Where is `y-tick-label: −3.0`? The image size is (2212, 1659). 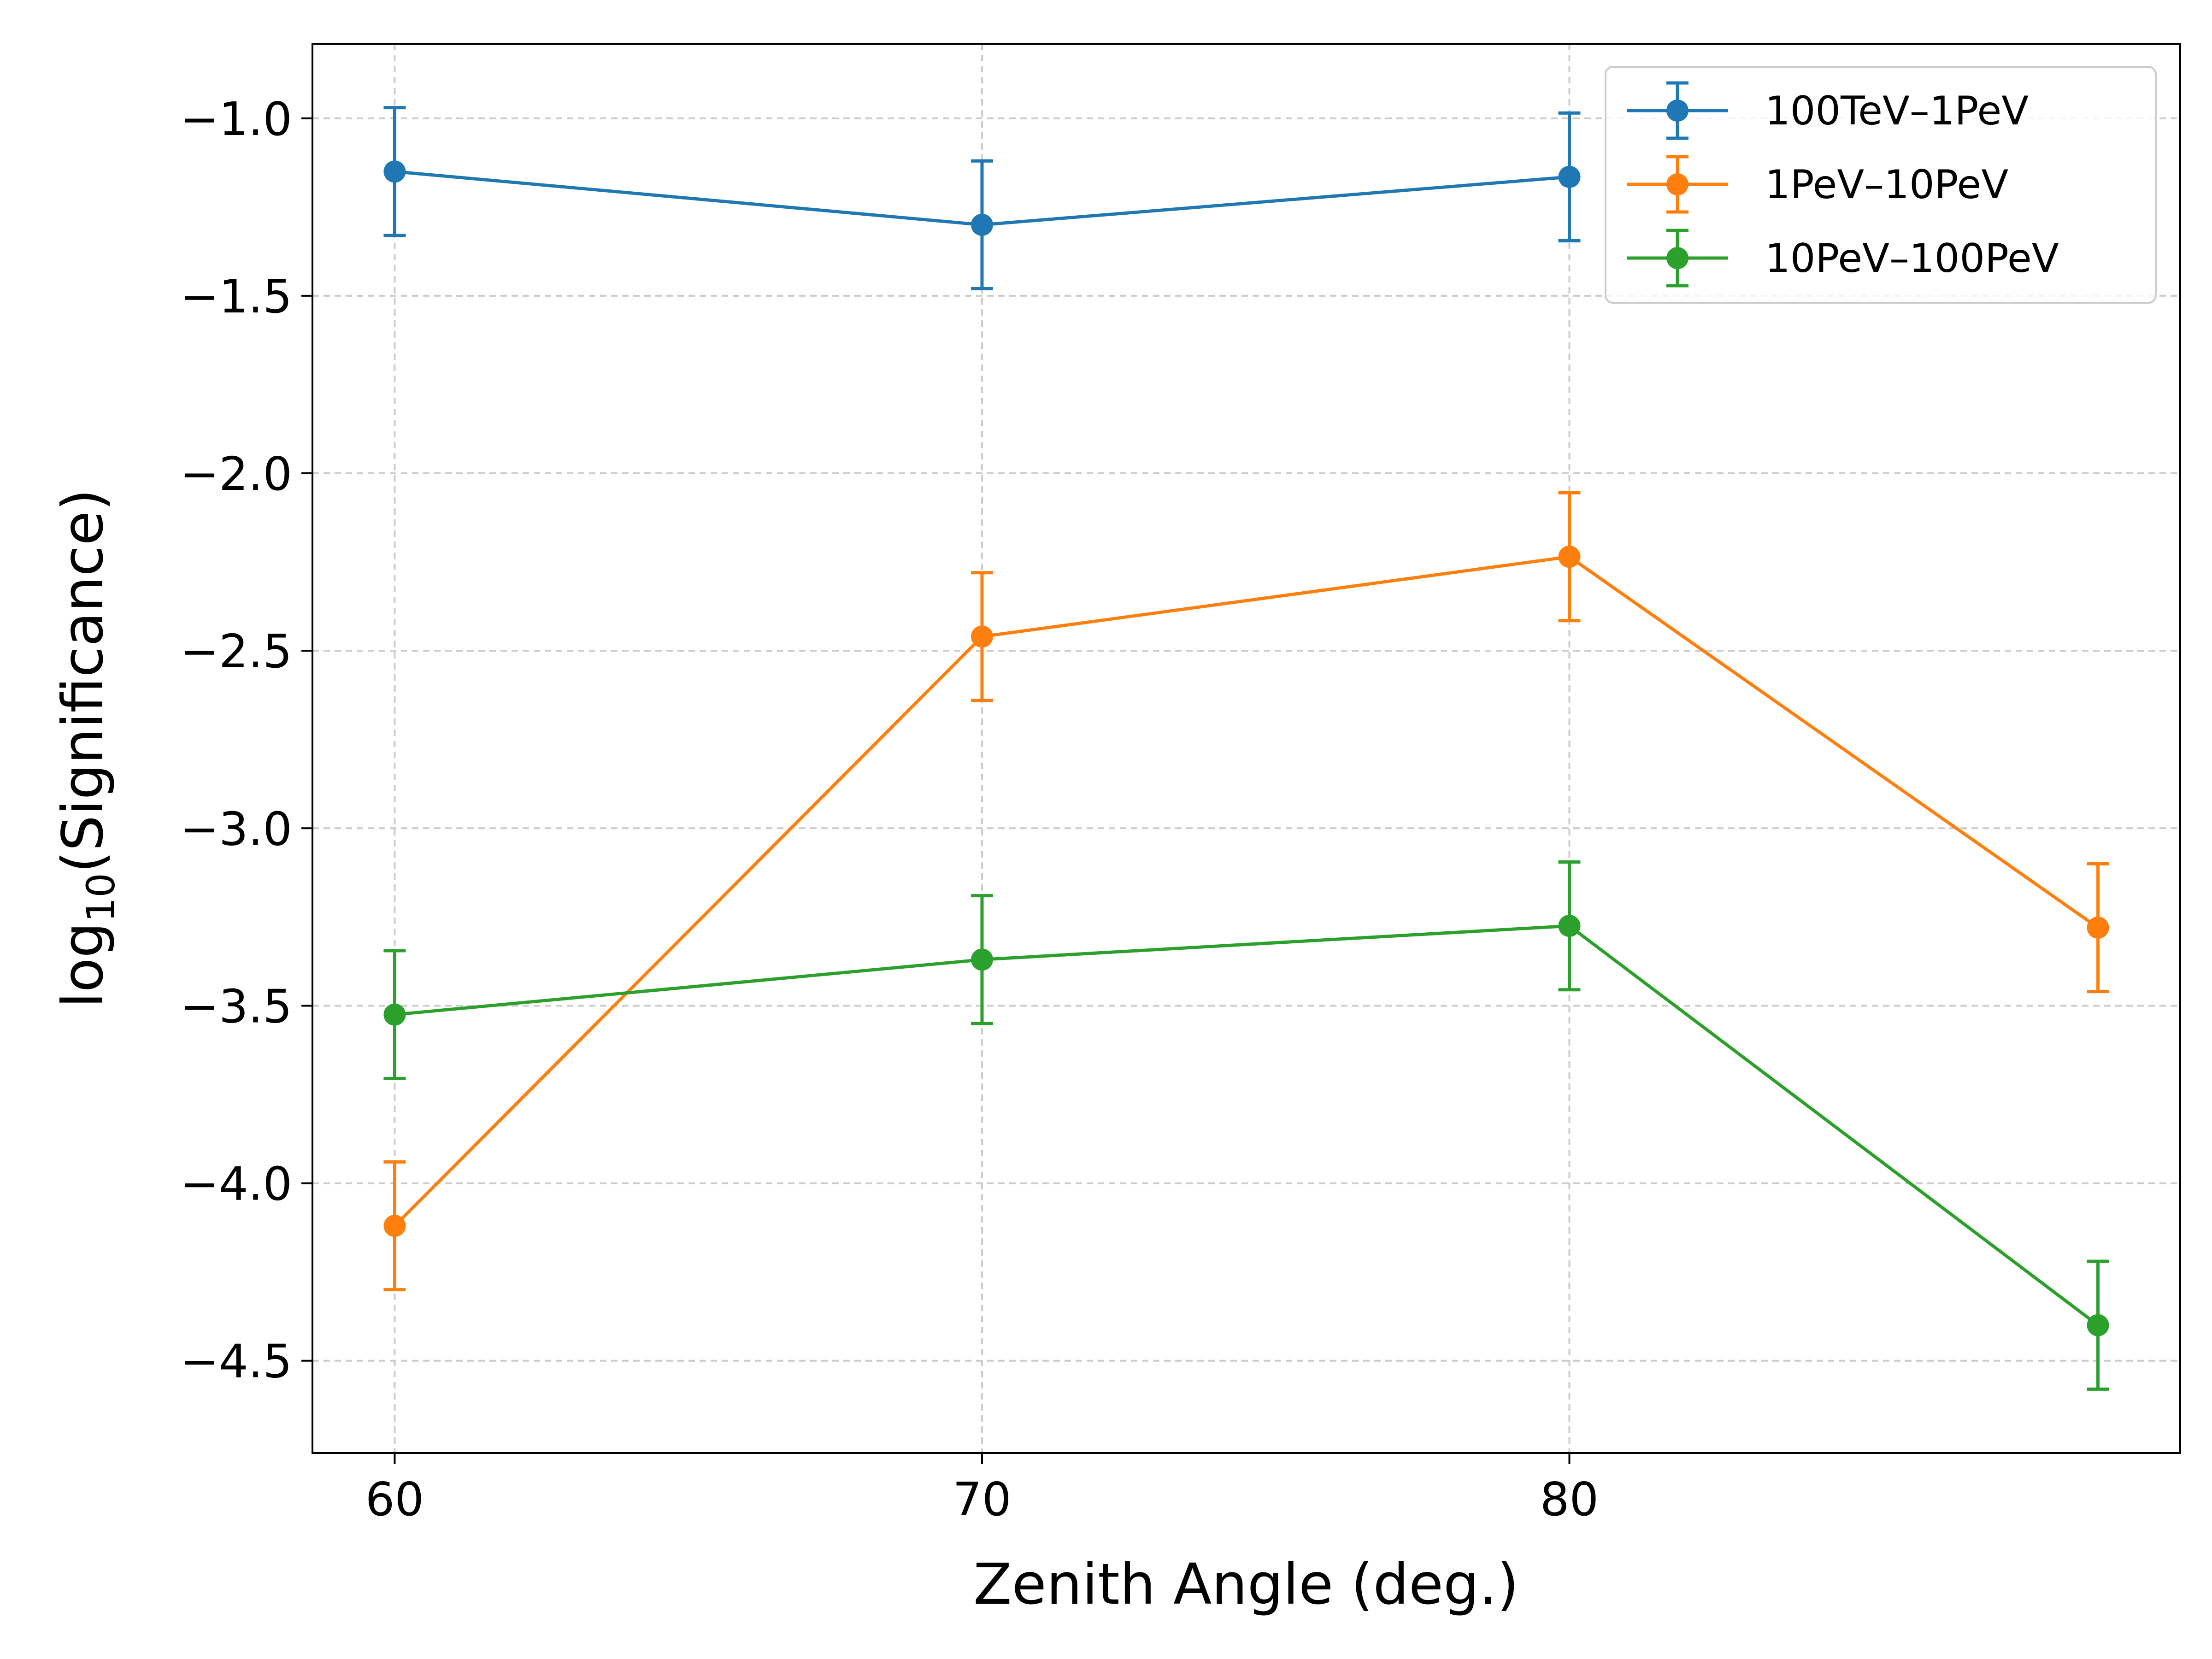
y-tick-label: −3.0 is located at coordinates (236, 829).